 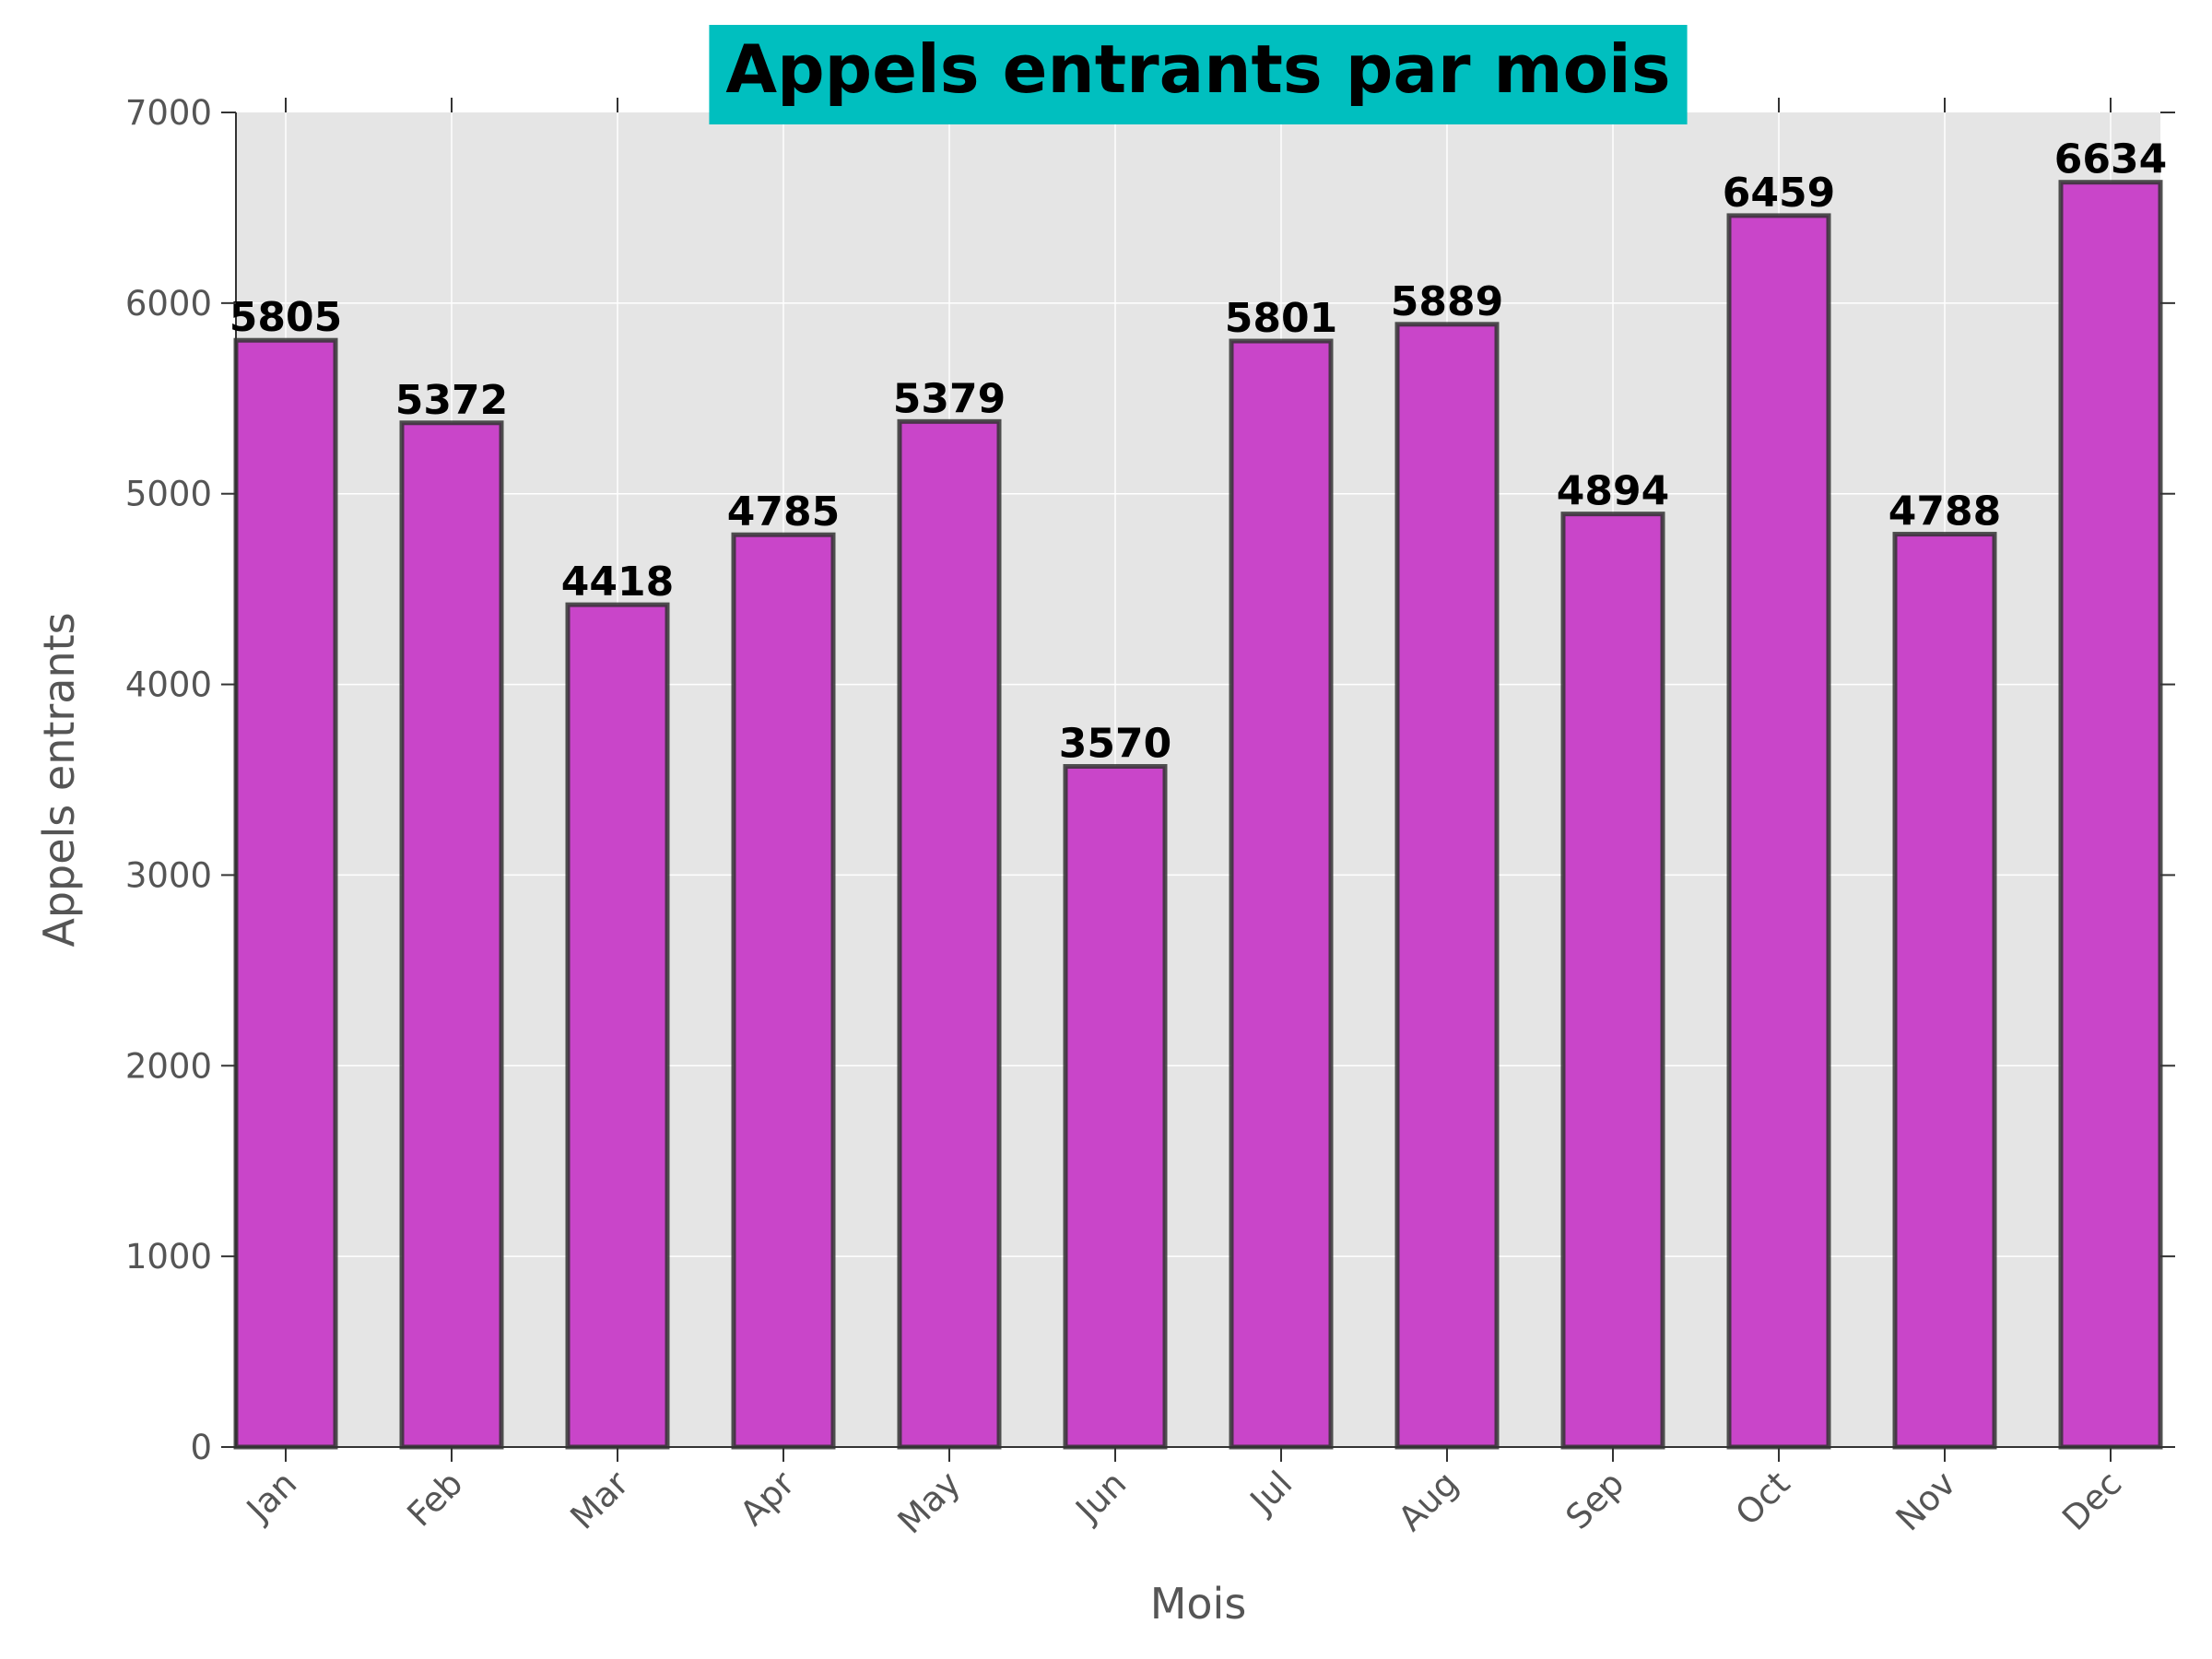 I want to click on x-tick-label: Feb, so click(x=435, y=1499).